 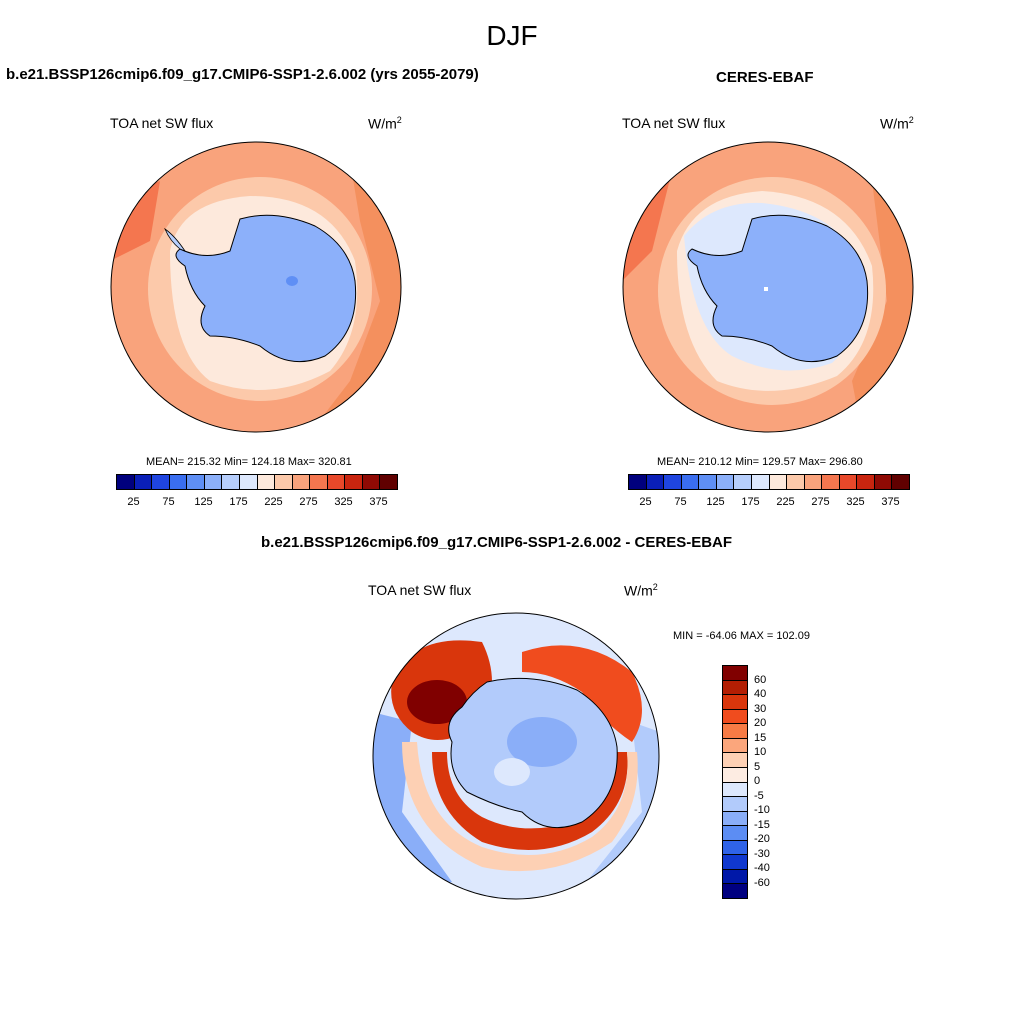 I want to click on colorbar-tick-label: -40, so click(x=762, y=868).